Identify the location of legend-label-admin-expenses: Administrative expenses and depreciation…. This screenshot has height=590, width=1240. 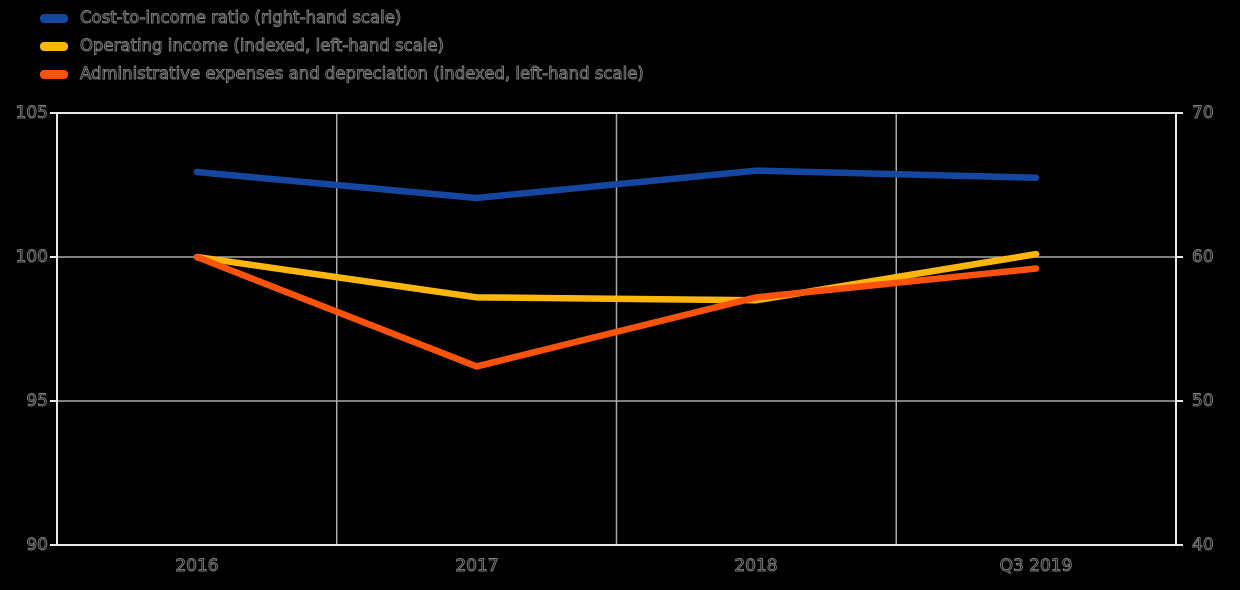
(362, 74).